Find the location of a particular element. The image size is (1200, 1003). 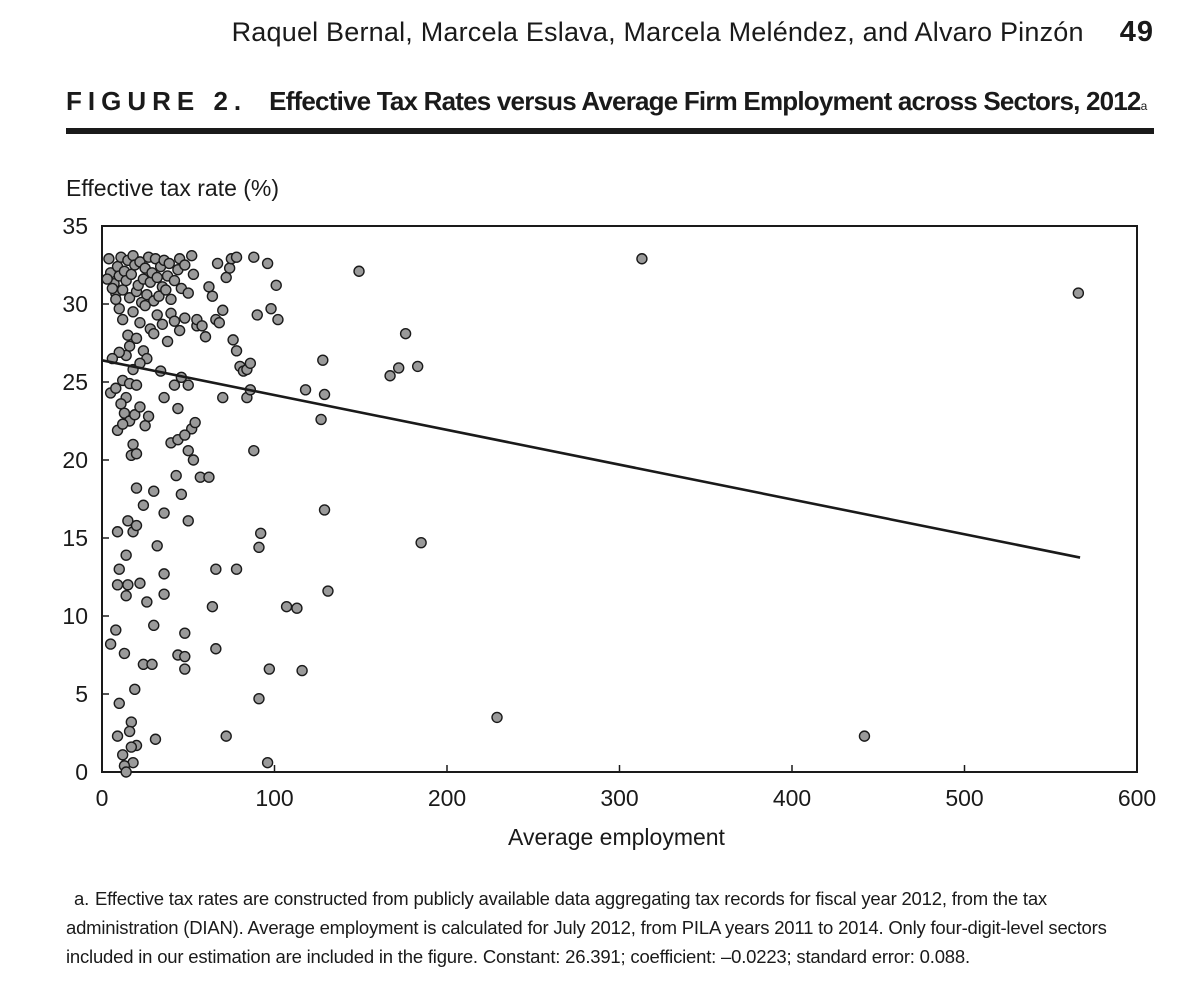

footnote-marker: a. is located at coordinates (82, 898).